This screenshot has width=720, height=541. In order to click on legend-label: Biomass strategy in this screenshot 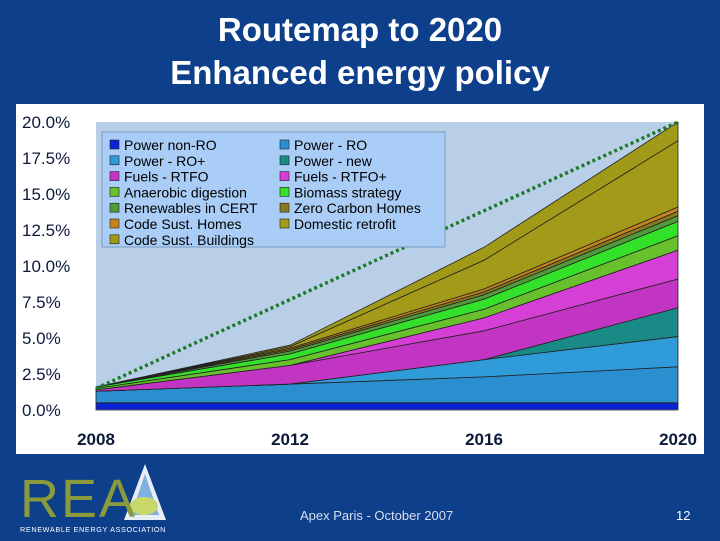, I will do `click(347, 192)`.